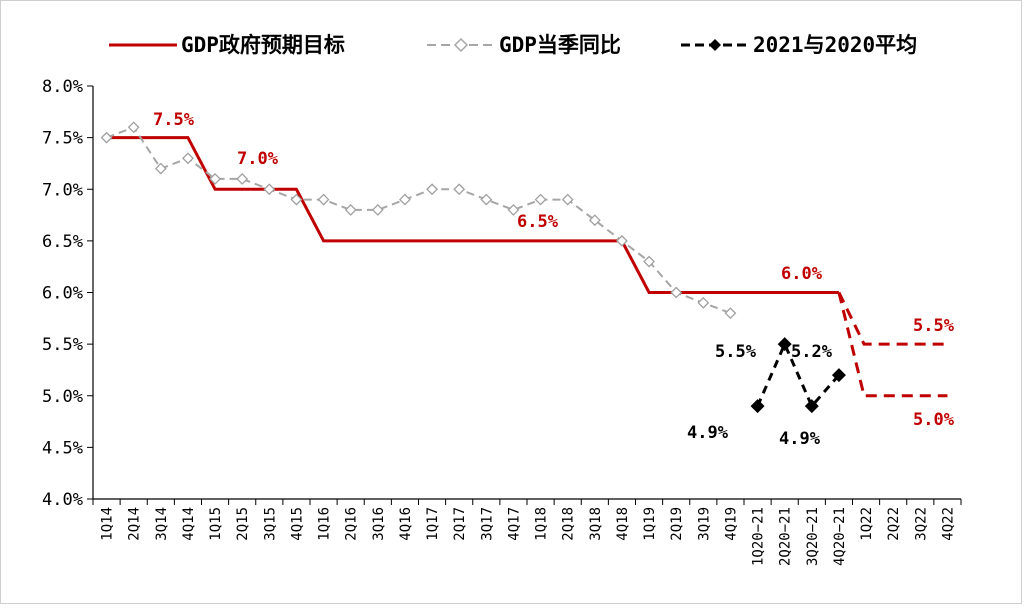 The height and width of the screenshot is (609, 1024). What do you see at coordinates (813, 536) in the screenshot?
I see `x-tick-label: 3Q20−21` at bounding box center [813, 536].